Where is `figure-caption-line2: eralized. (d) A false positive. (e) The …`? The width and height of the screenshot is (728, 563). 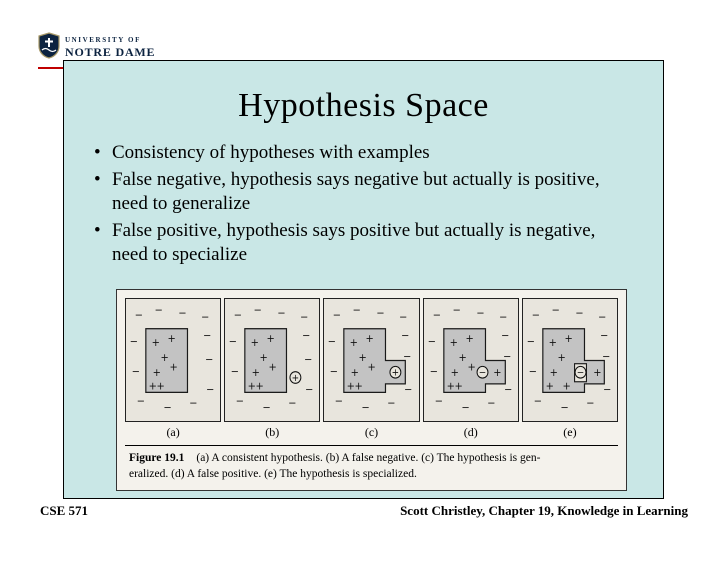
figure-caption-line2: eralized. (d) A false positive. (e) The … is located at coordinates (273, 474).